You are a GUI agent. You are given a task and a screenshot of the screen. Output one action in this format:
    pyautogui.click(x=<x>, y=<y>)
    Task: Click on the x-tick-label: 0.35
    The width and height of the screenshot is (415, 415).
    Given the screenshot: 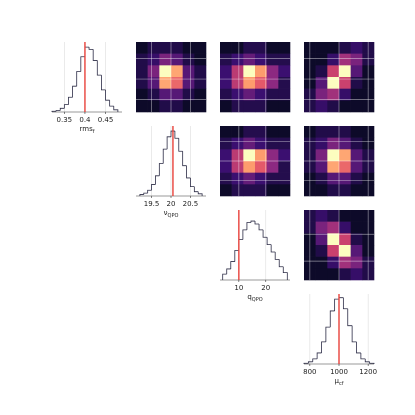 What is the action you would take?
    pyautogui.click(x=65, y=120)
    